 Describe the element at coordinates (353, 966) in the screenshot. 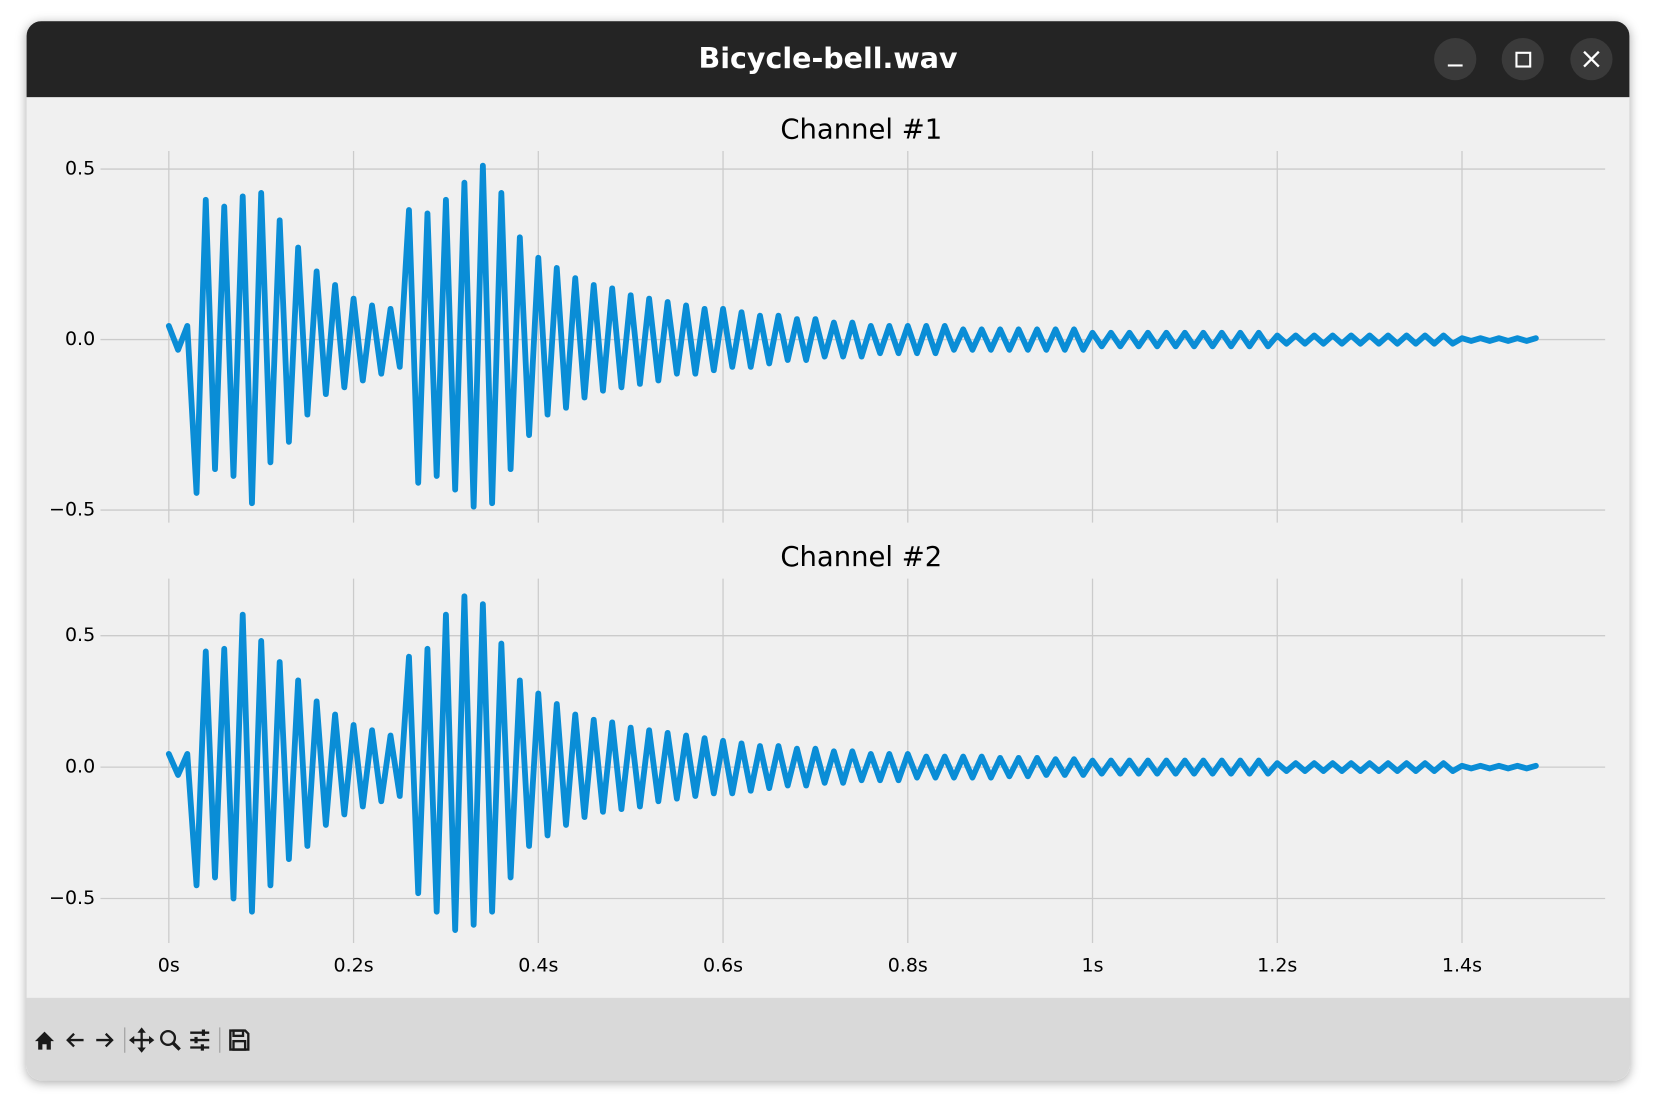

I see `x-tick-label: 0.2s` at that location.